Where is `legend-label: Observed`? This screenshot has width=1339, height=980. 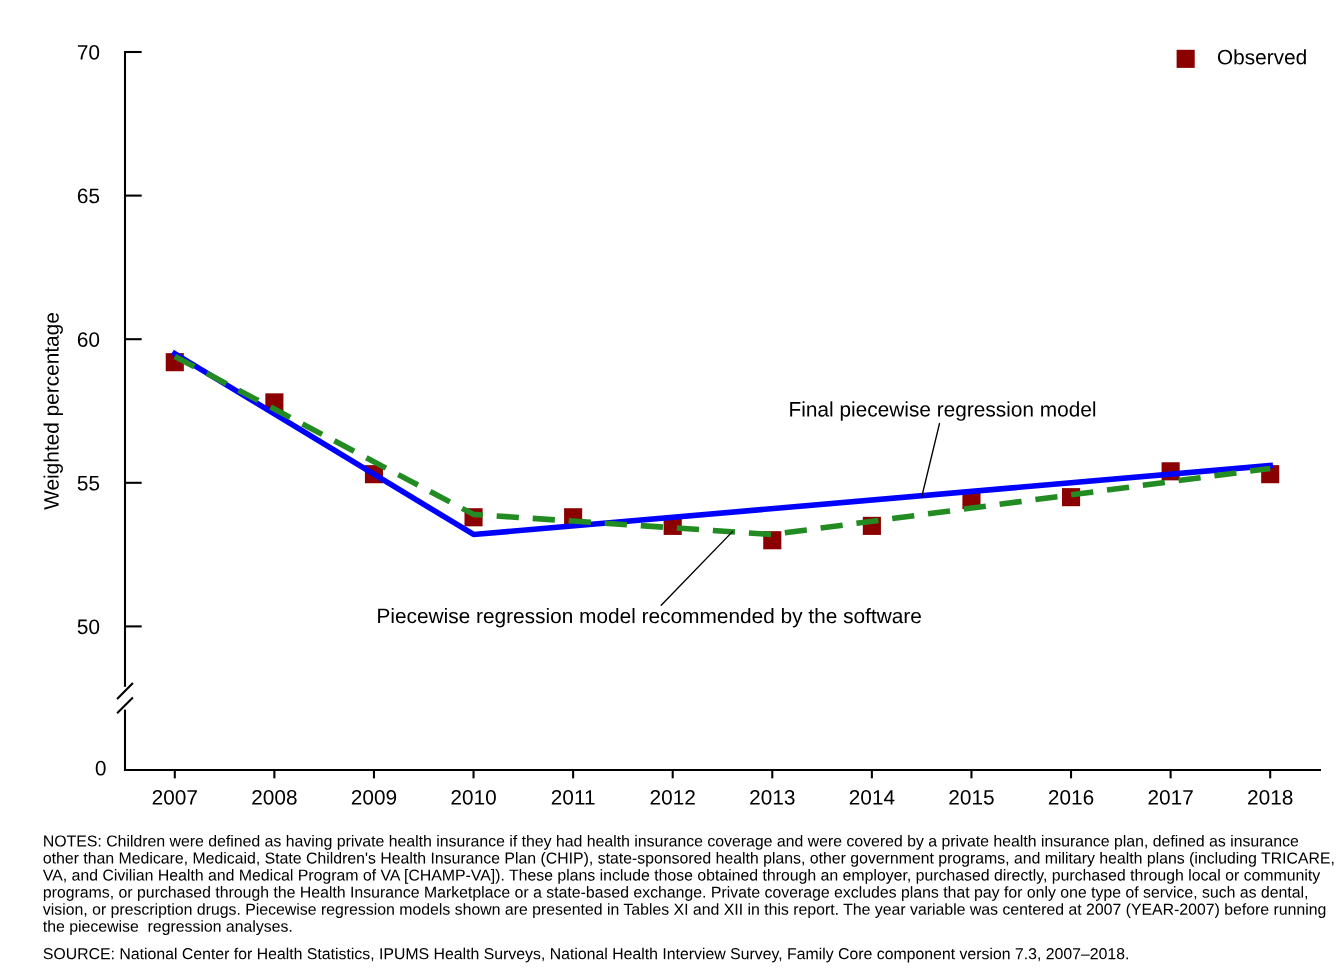
legend-label: Observed is located at coordinates (1261, 57).